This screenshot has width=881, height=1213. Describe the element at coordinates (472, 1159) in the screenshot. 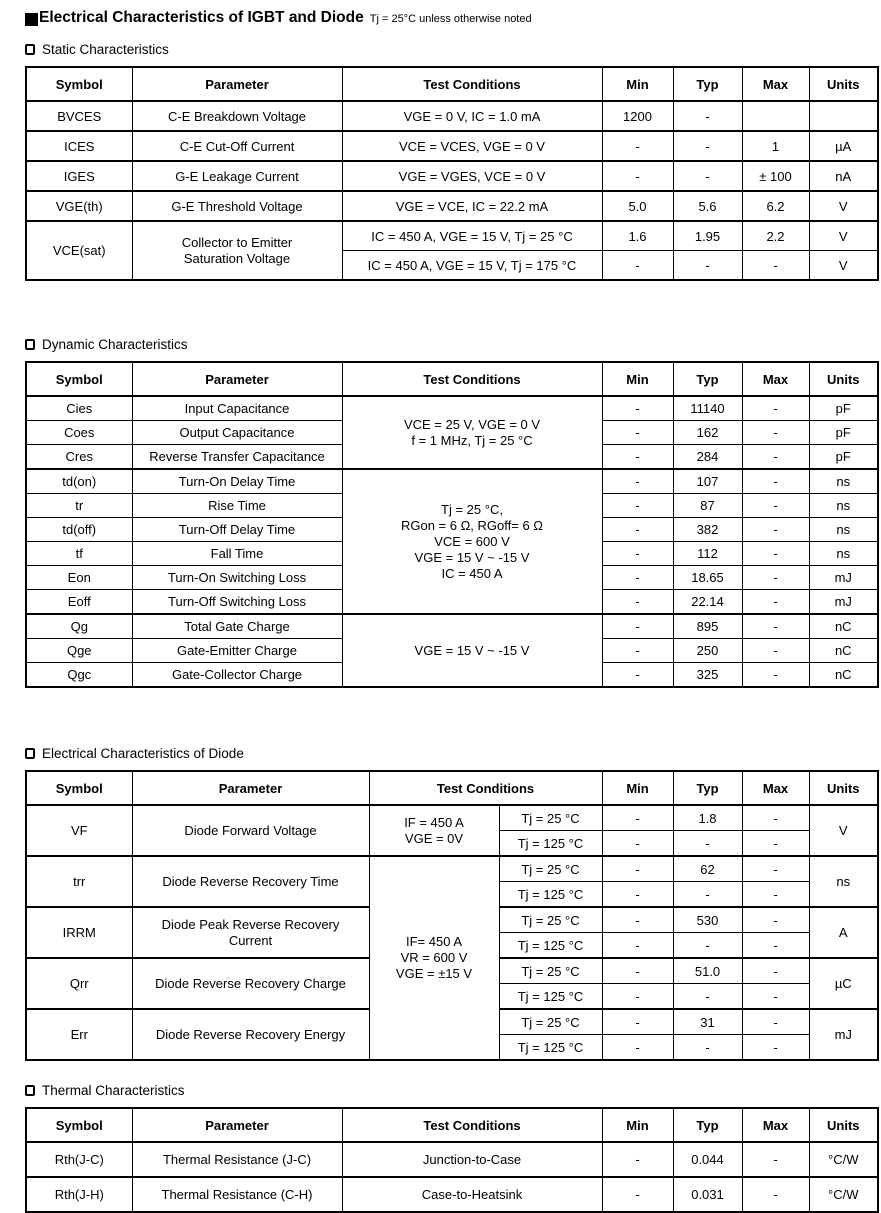

I see `cond-cell: Junction-to-Case` at that location.